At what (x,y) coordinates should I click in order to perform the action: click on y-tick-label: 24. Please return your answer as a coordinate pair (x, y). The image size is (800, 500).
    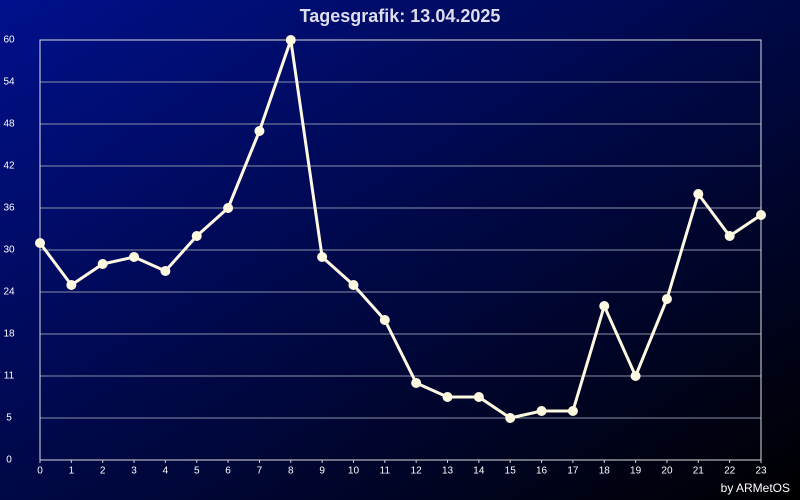
    Looking at the image, I should click on (9, 292).